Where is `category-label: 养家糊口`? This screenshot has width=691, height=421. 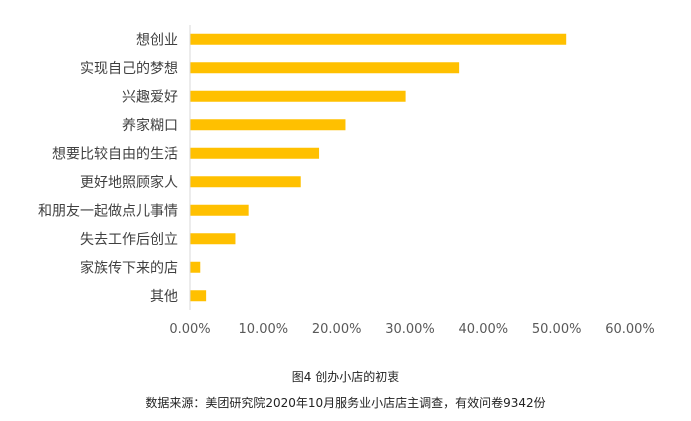
category-label: 养家糊口 is located at coordinates (150, 125).